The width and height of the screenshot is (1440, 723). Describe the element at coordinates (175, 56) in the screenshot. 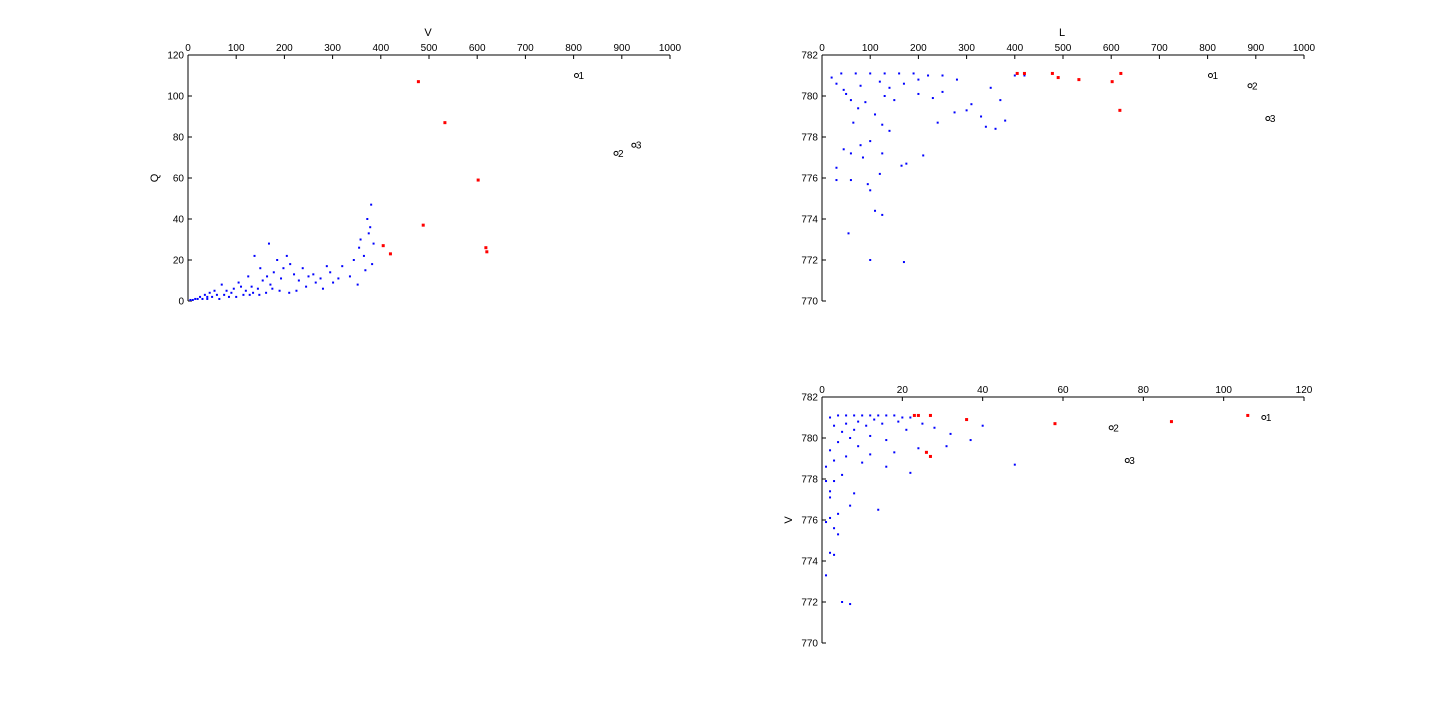

I see `y-tick-label: 120` at that location.